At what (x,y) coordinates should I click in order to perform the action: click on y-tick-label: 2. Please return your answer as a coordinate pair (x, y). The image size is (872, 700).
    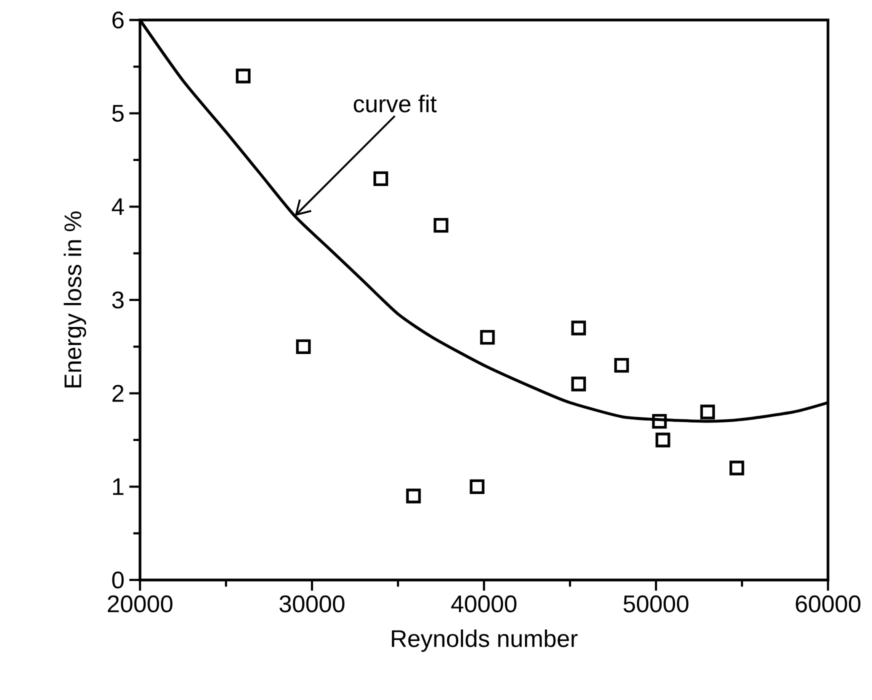
    Looking at the image, I should click on (118, 393).